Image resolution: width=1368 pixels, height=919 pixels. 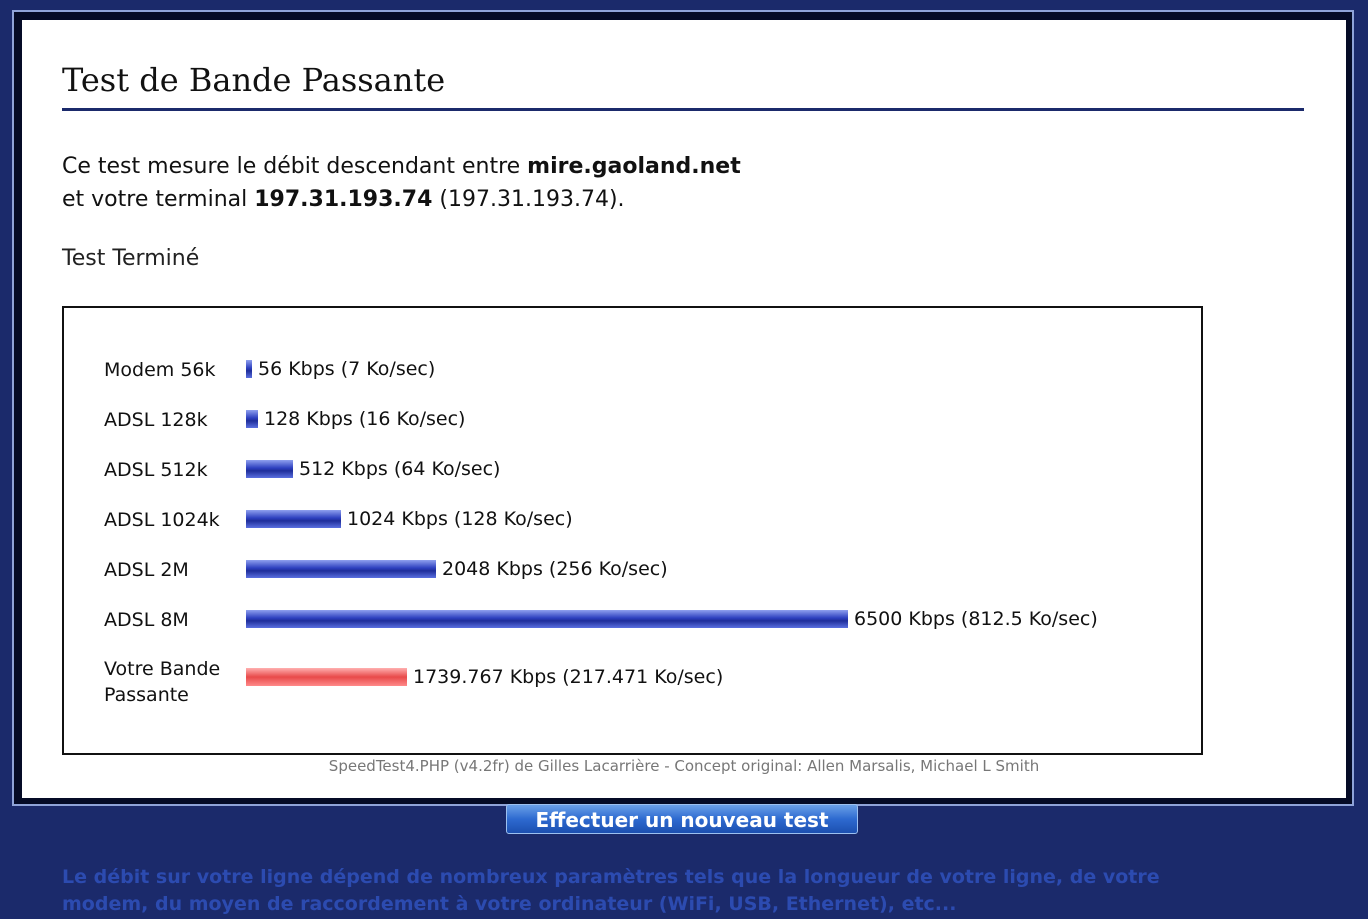 I want to click on bar-label: ADSL 128k, so click(x=156, y=420).